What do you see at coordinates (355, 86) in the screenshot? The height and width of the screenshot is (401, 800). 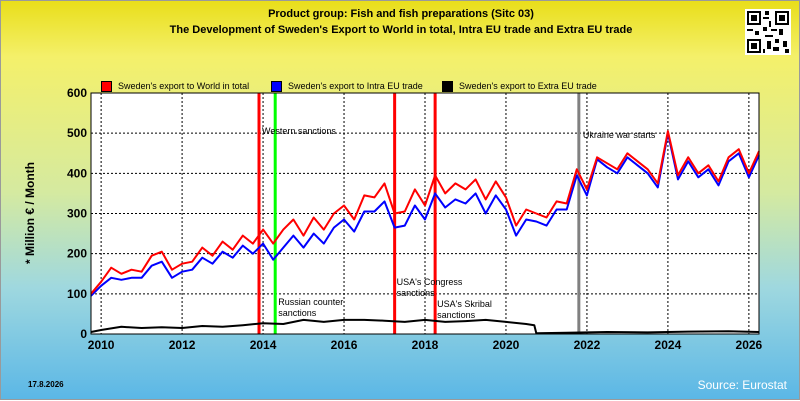 I see `legend-label-intra-eu: Sweden's export to Intra EU trade` at bounding box center [355, 86].